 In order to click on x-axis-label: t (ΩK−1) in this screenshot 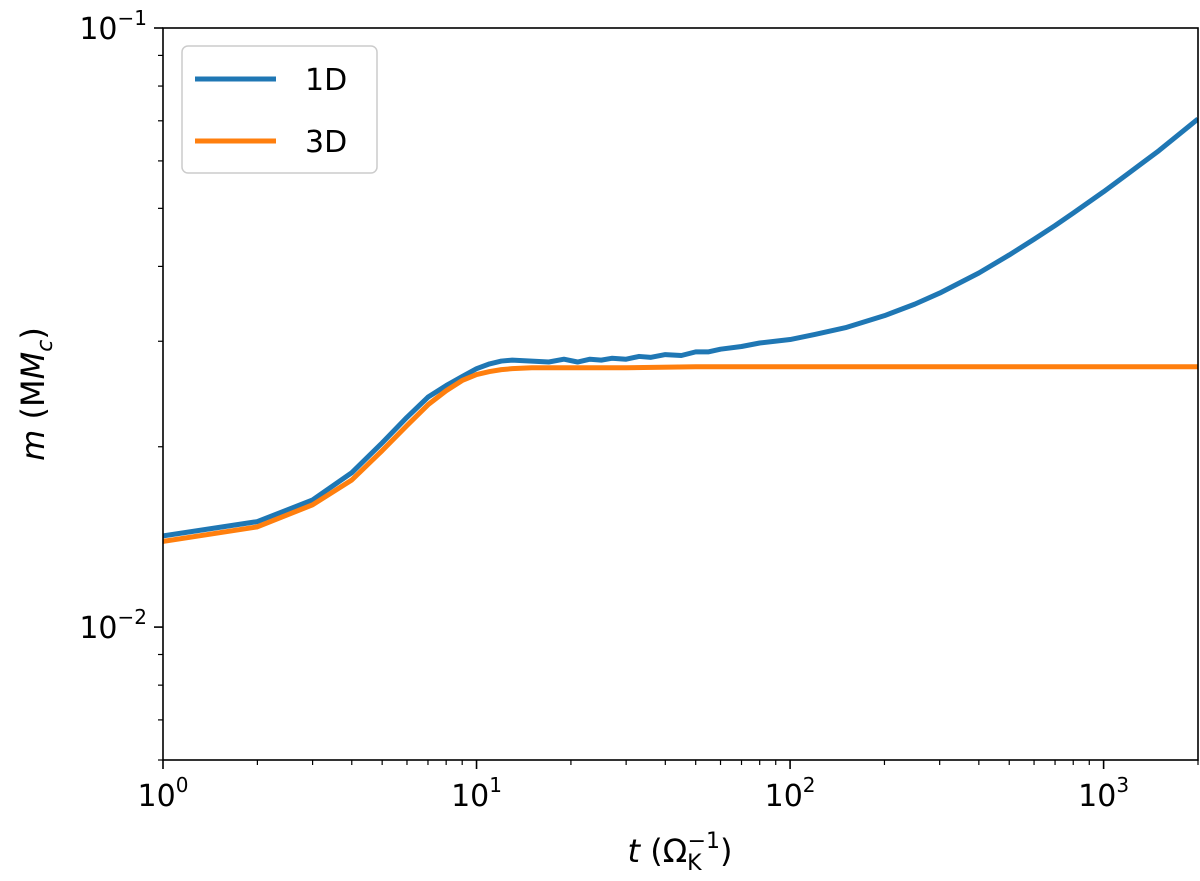, I will do `click(679, 852)`.